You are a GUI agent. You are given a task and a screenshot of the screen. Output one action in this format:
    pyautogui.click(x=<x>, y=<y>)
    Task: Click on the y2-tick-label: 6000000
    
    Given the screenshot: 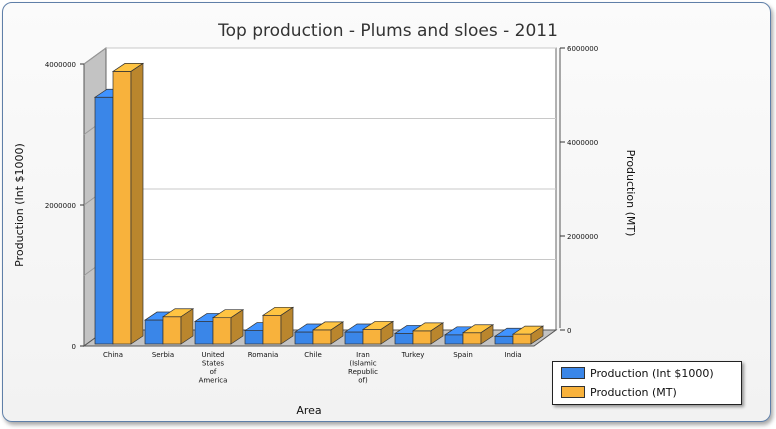 What is the action you would take?
    pyautogui.click(x=582, y=49)
    